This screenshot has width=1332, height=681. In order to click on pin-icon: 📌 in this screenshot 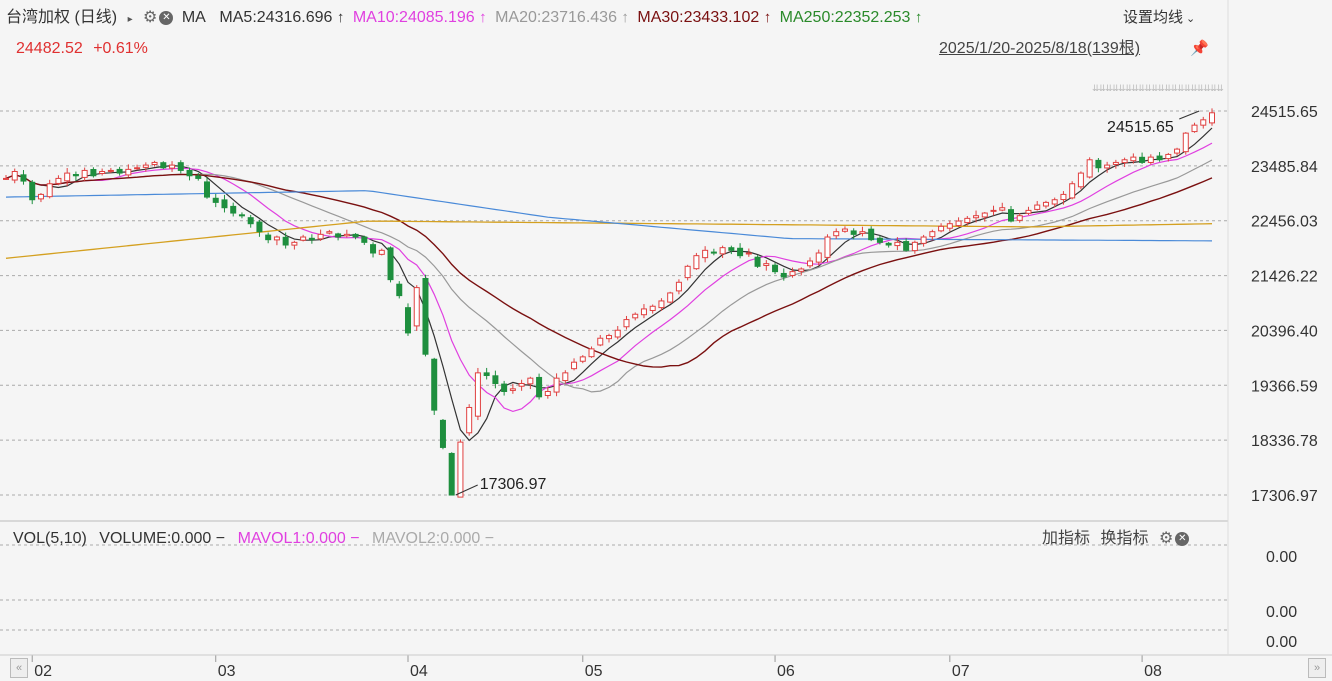, I will do `click(1199, 48)`.